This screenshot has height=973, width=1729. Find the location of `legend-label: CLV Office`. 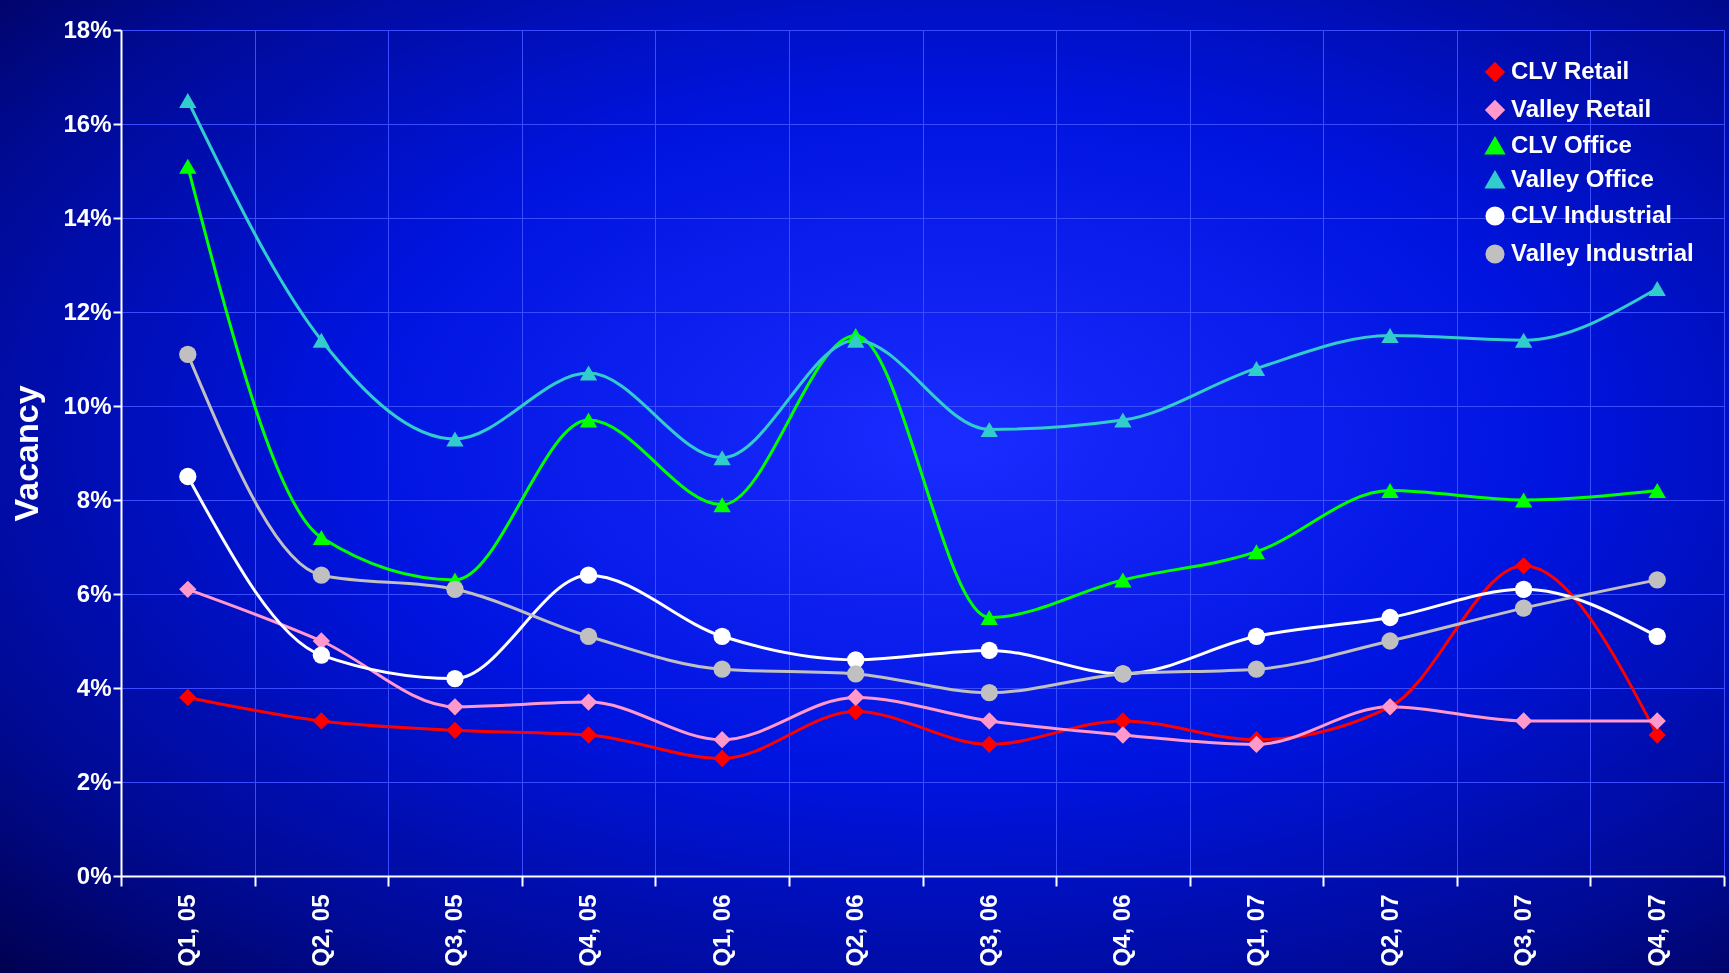

legend-label: CLV Office is located at coordinates (1571, 144).